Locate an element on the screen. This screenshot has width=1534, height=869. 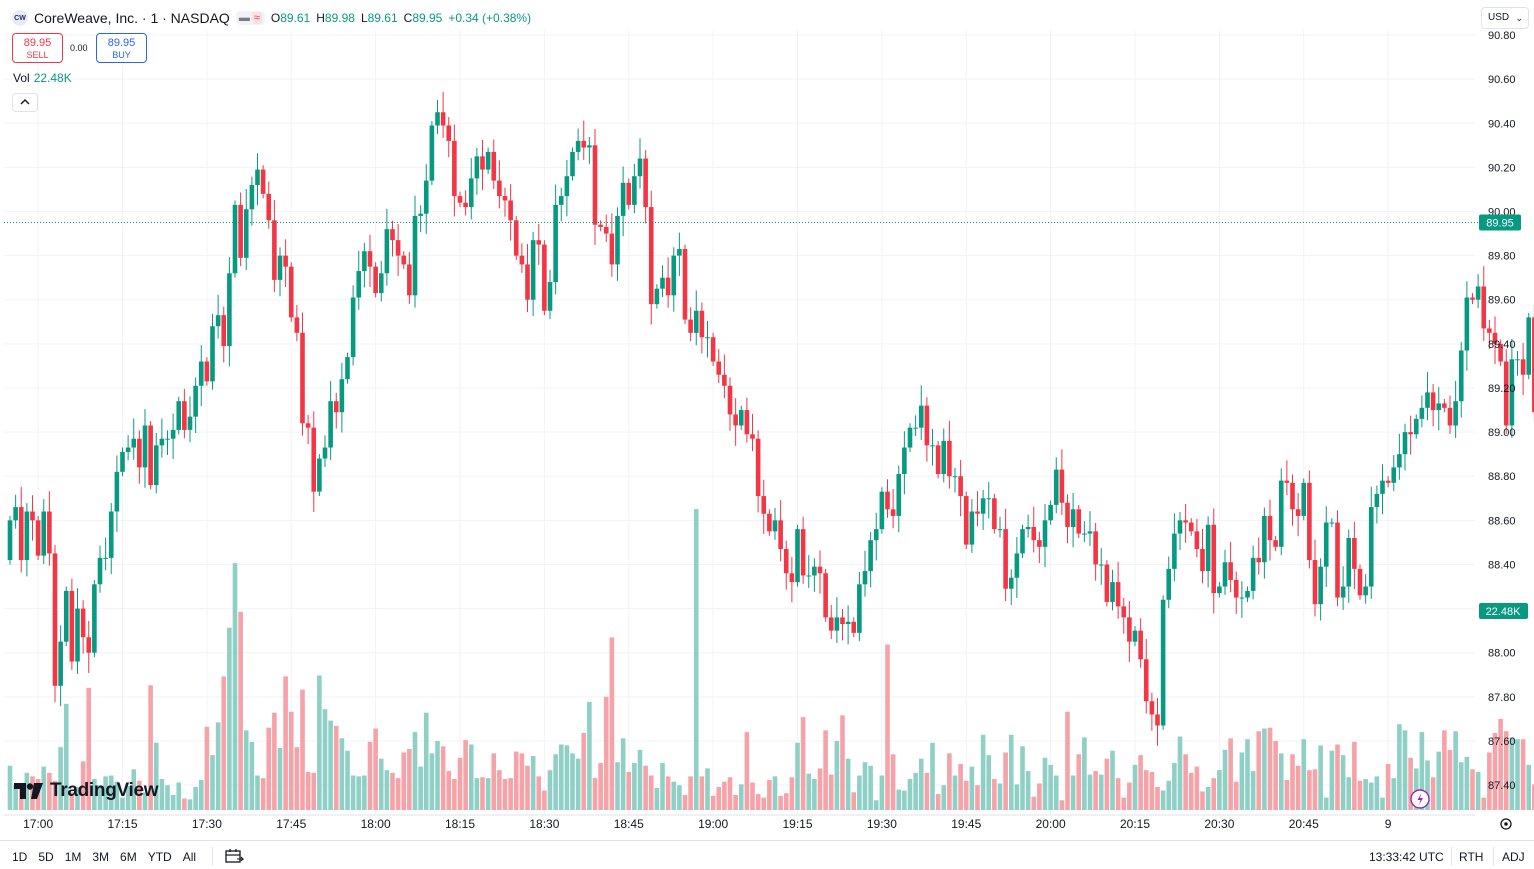
tradingview-watermark: TradingView is located at coordinates (86, 791).